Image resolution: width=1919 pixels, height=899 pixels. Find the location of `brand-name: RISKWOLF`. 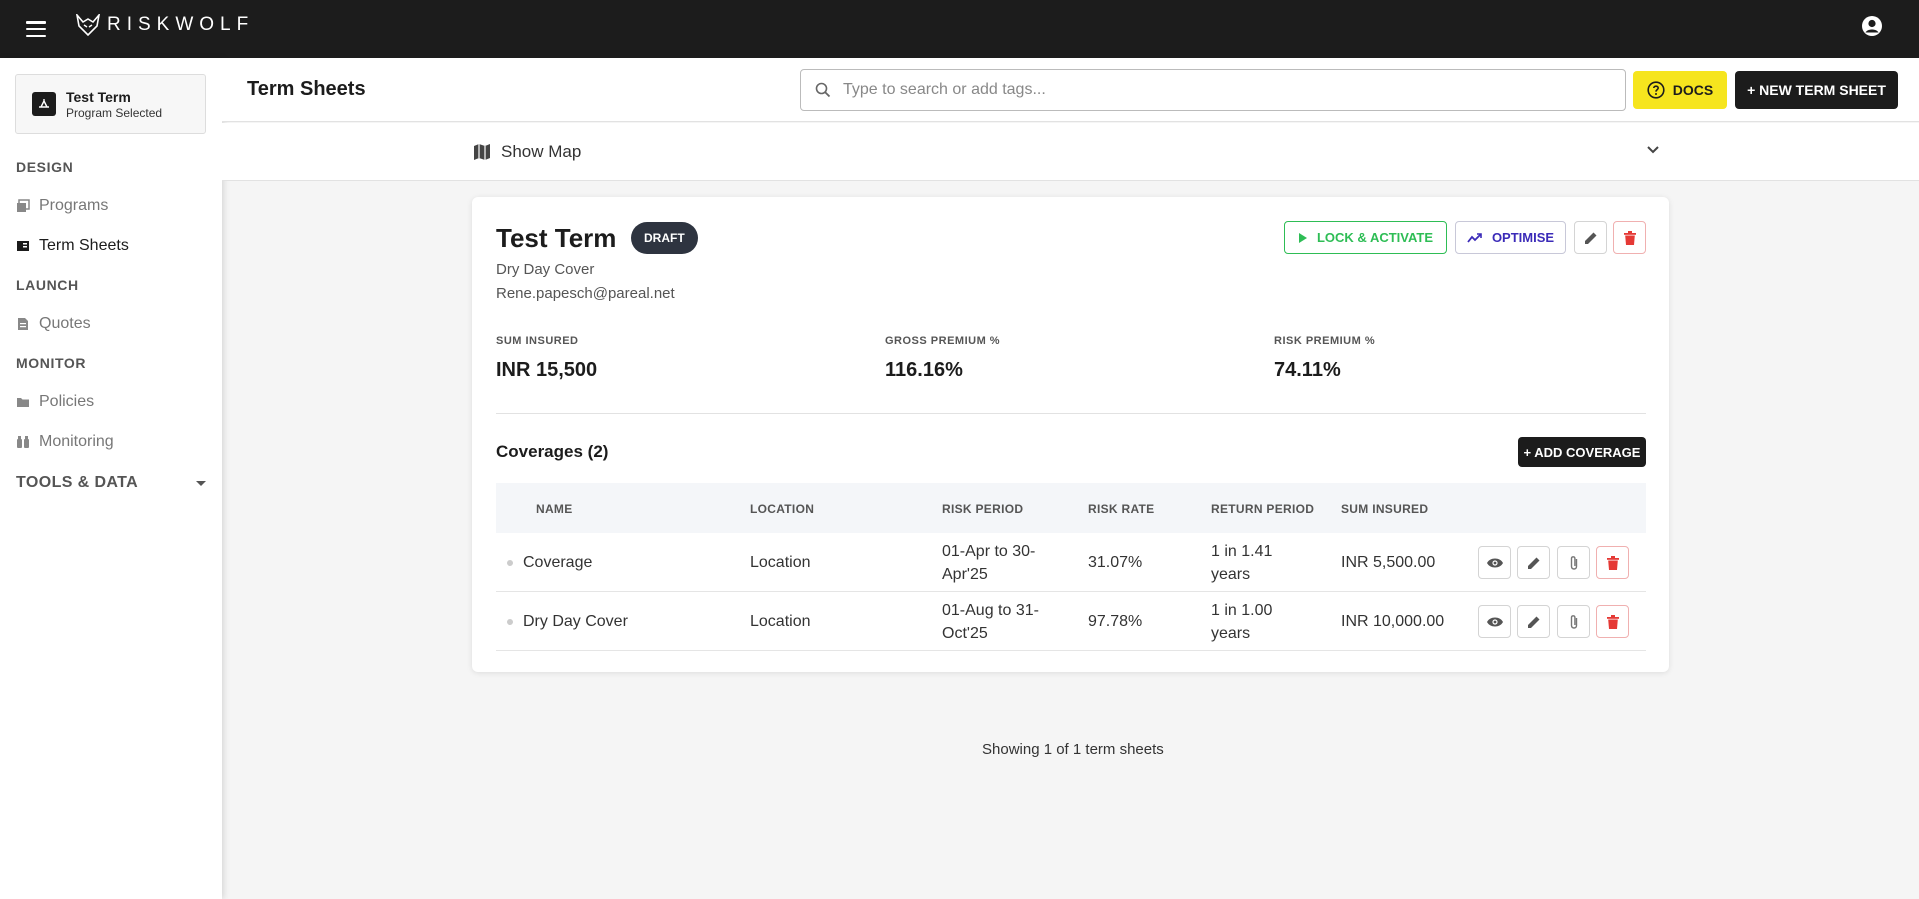

brand-name: RISKWOLF is located at coordinates (181, 24).